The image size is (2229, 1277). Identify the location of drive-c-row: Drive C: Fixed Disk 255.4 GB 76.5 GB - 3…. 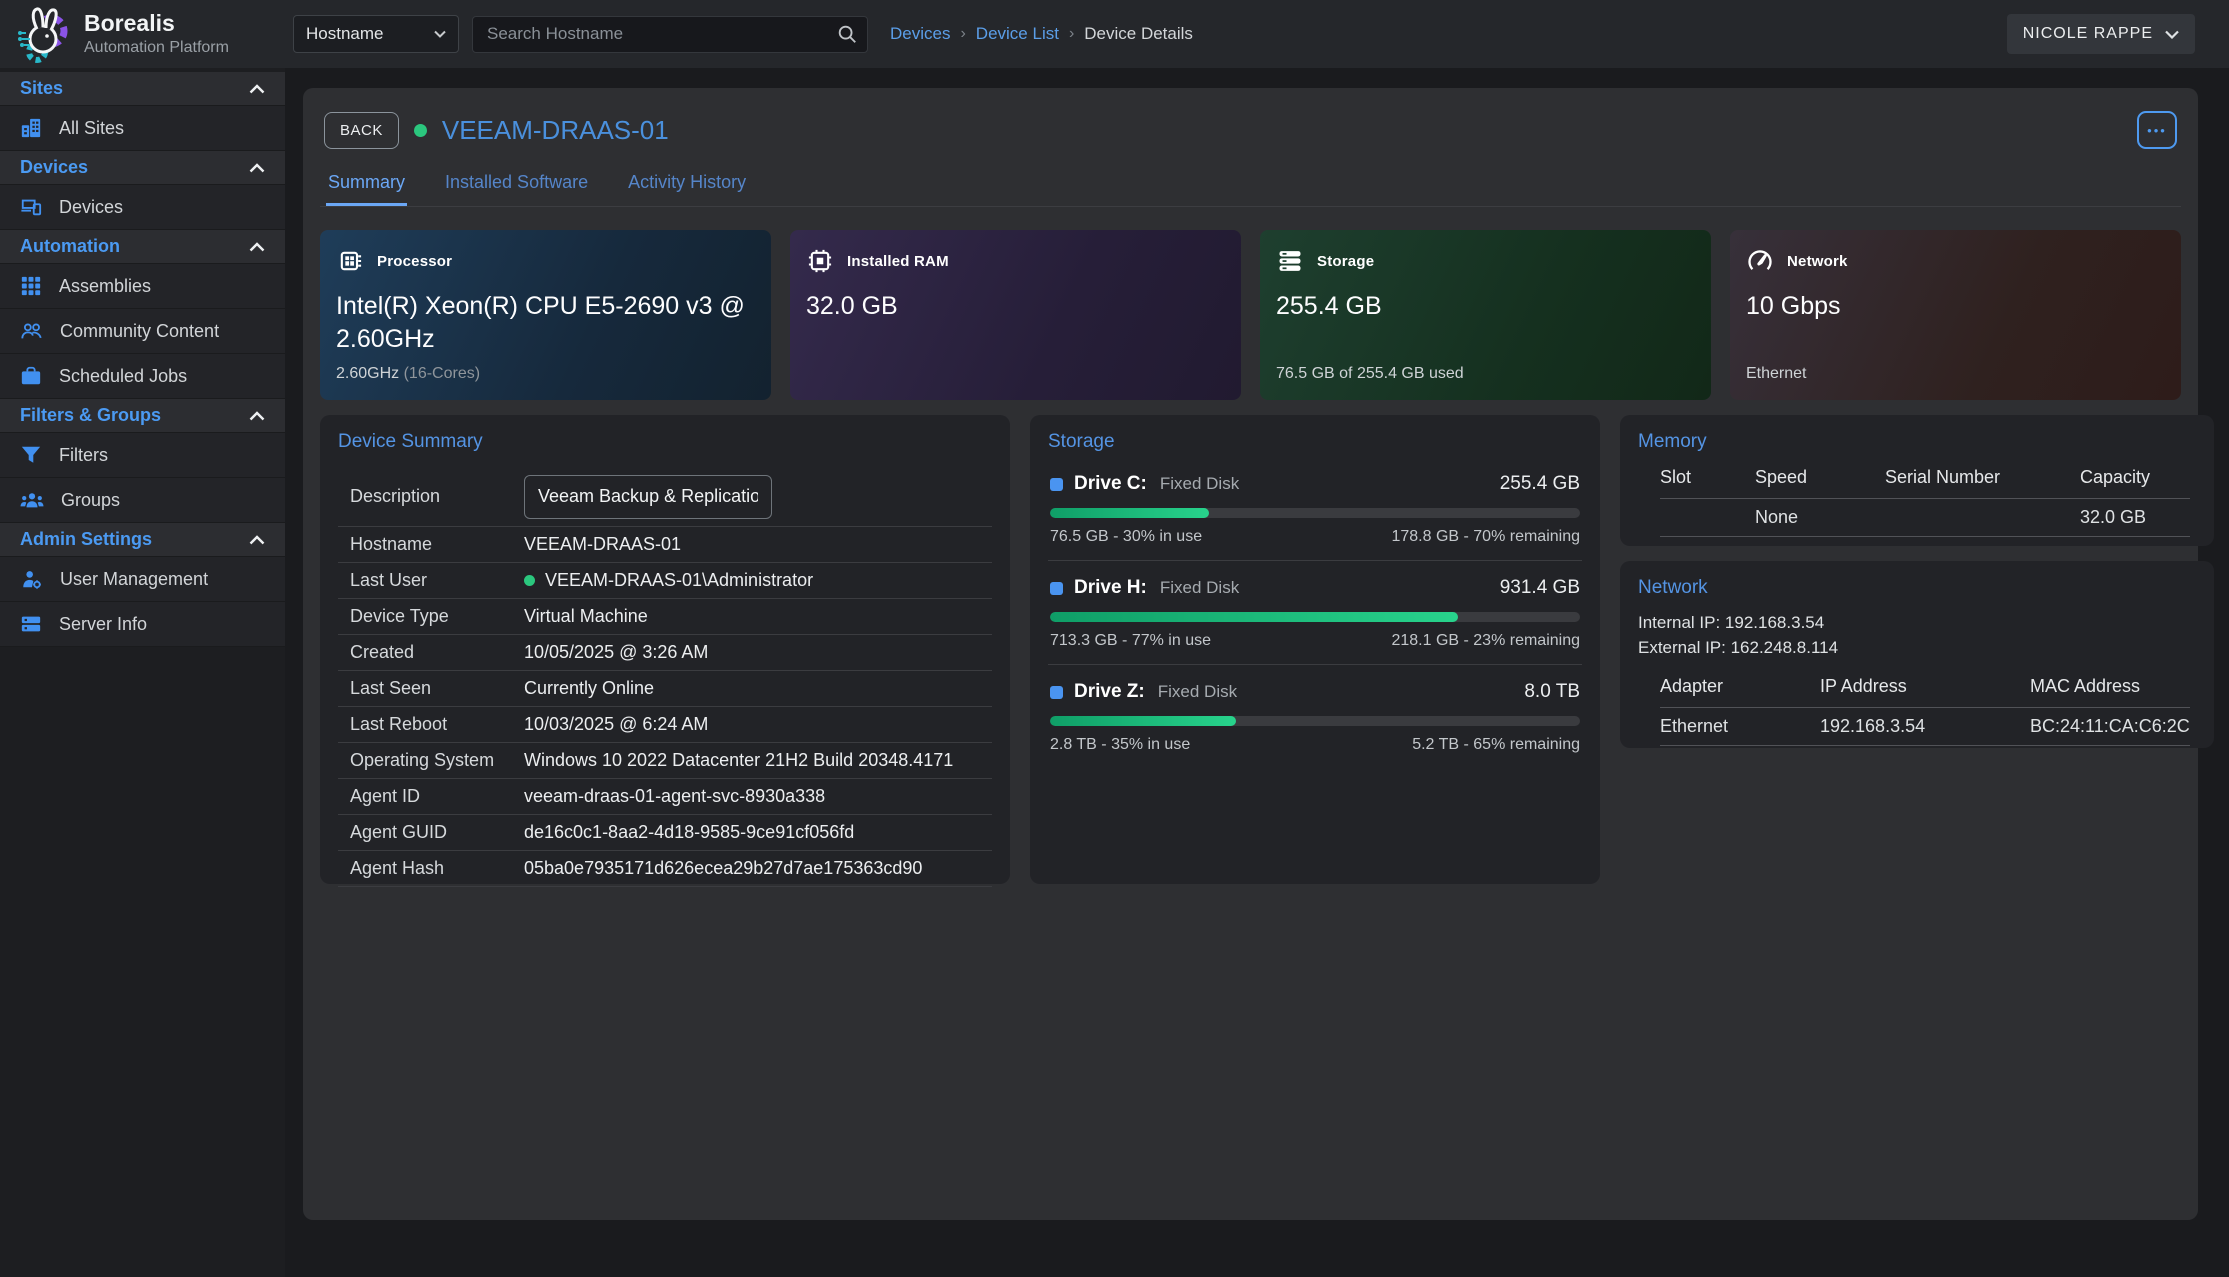
(1315, 509).